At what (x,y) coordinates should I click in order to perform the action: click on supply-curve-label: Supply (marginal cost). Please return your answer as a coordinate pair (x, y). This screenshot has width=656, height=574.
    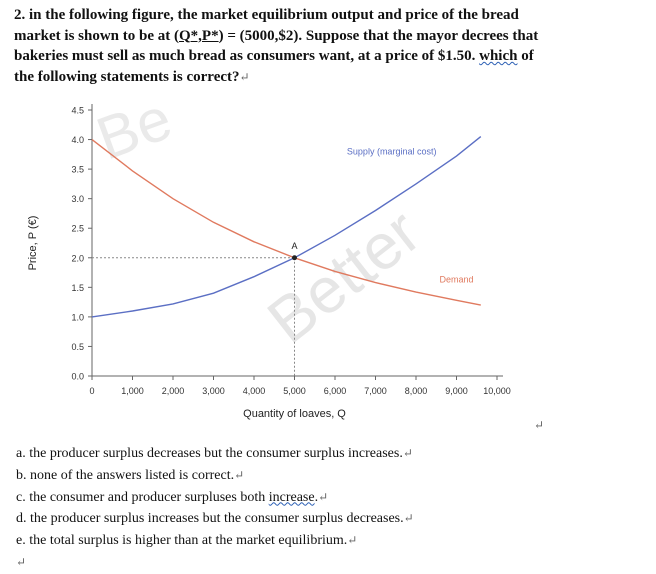
    Looking at the image, I should click on (392, 151).